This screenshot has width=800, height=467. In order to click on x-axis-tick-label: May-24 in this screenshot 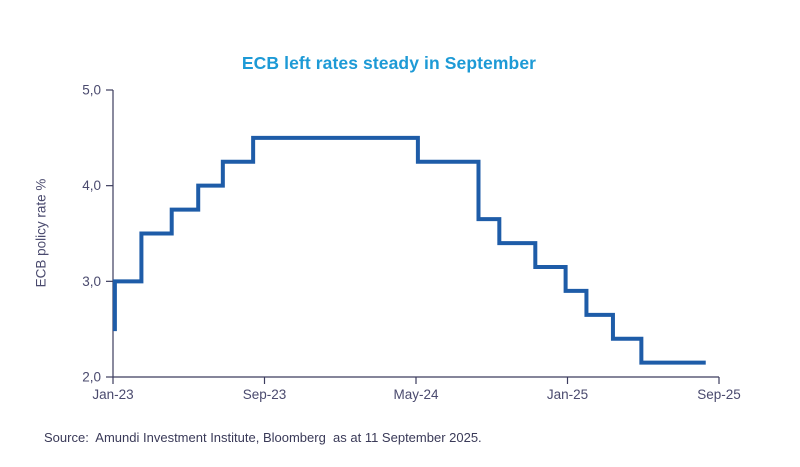, I will do `click(416, 394)`.